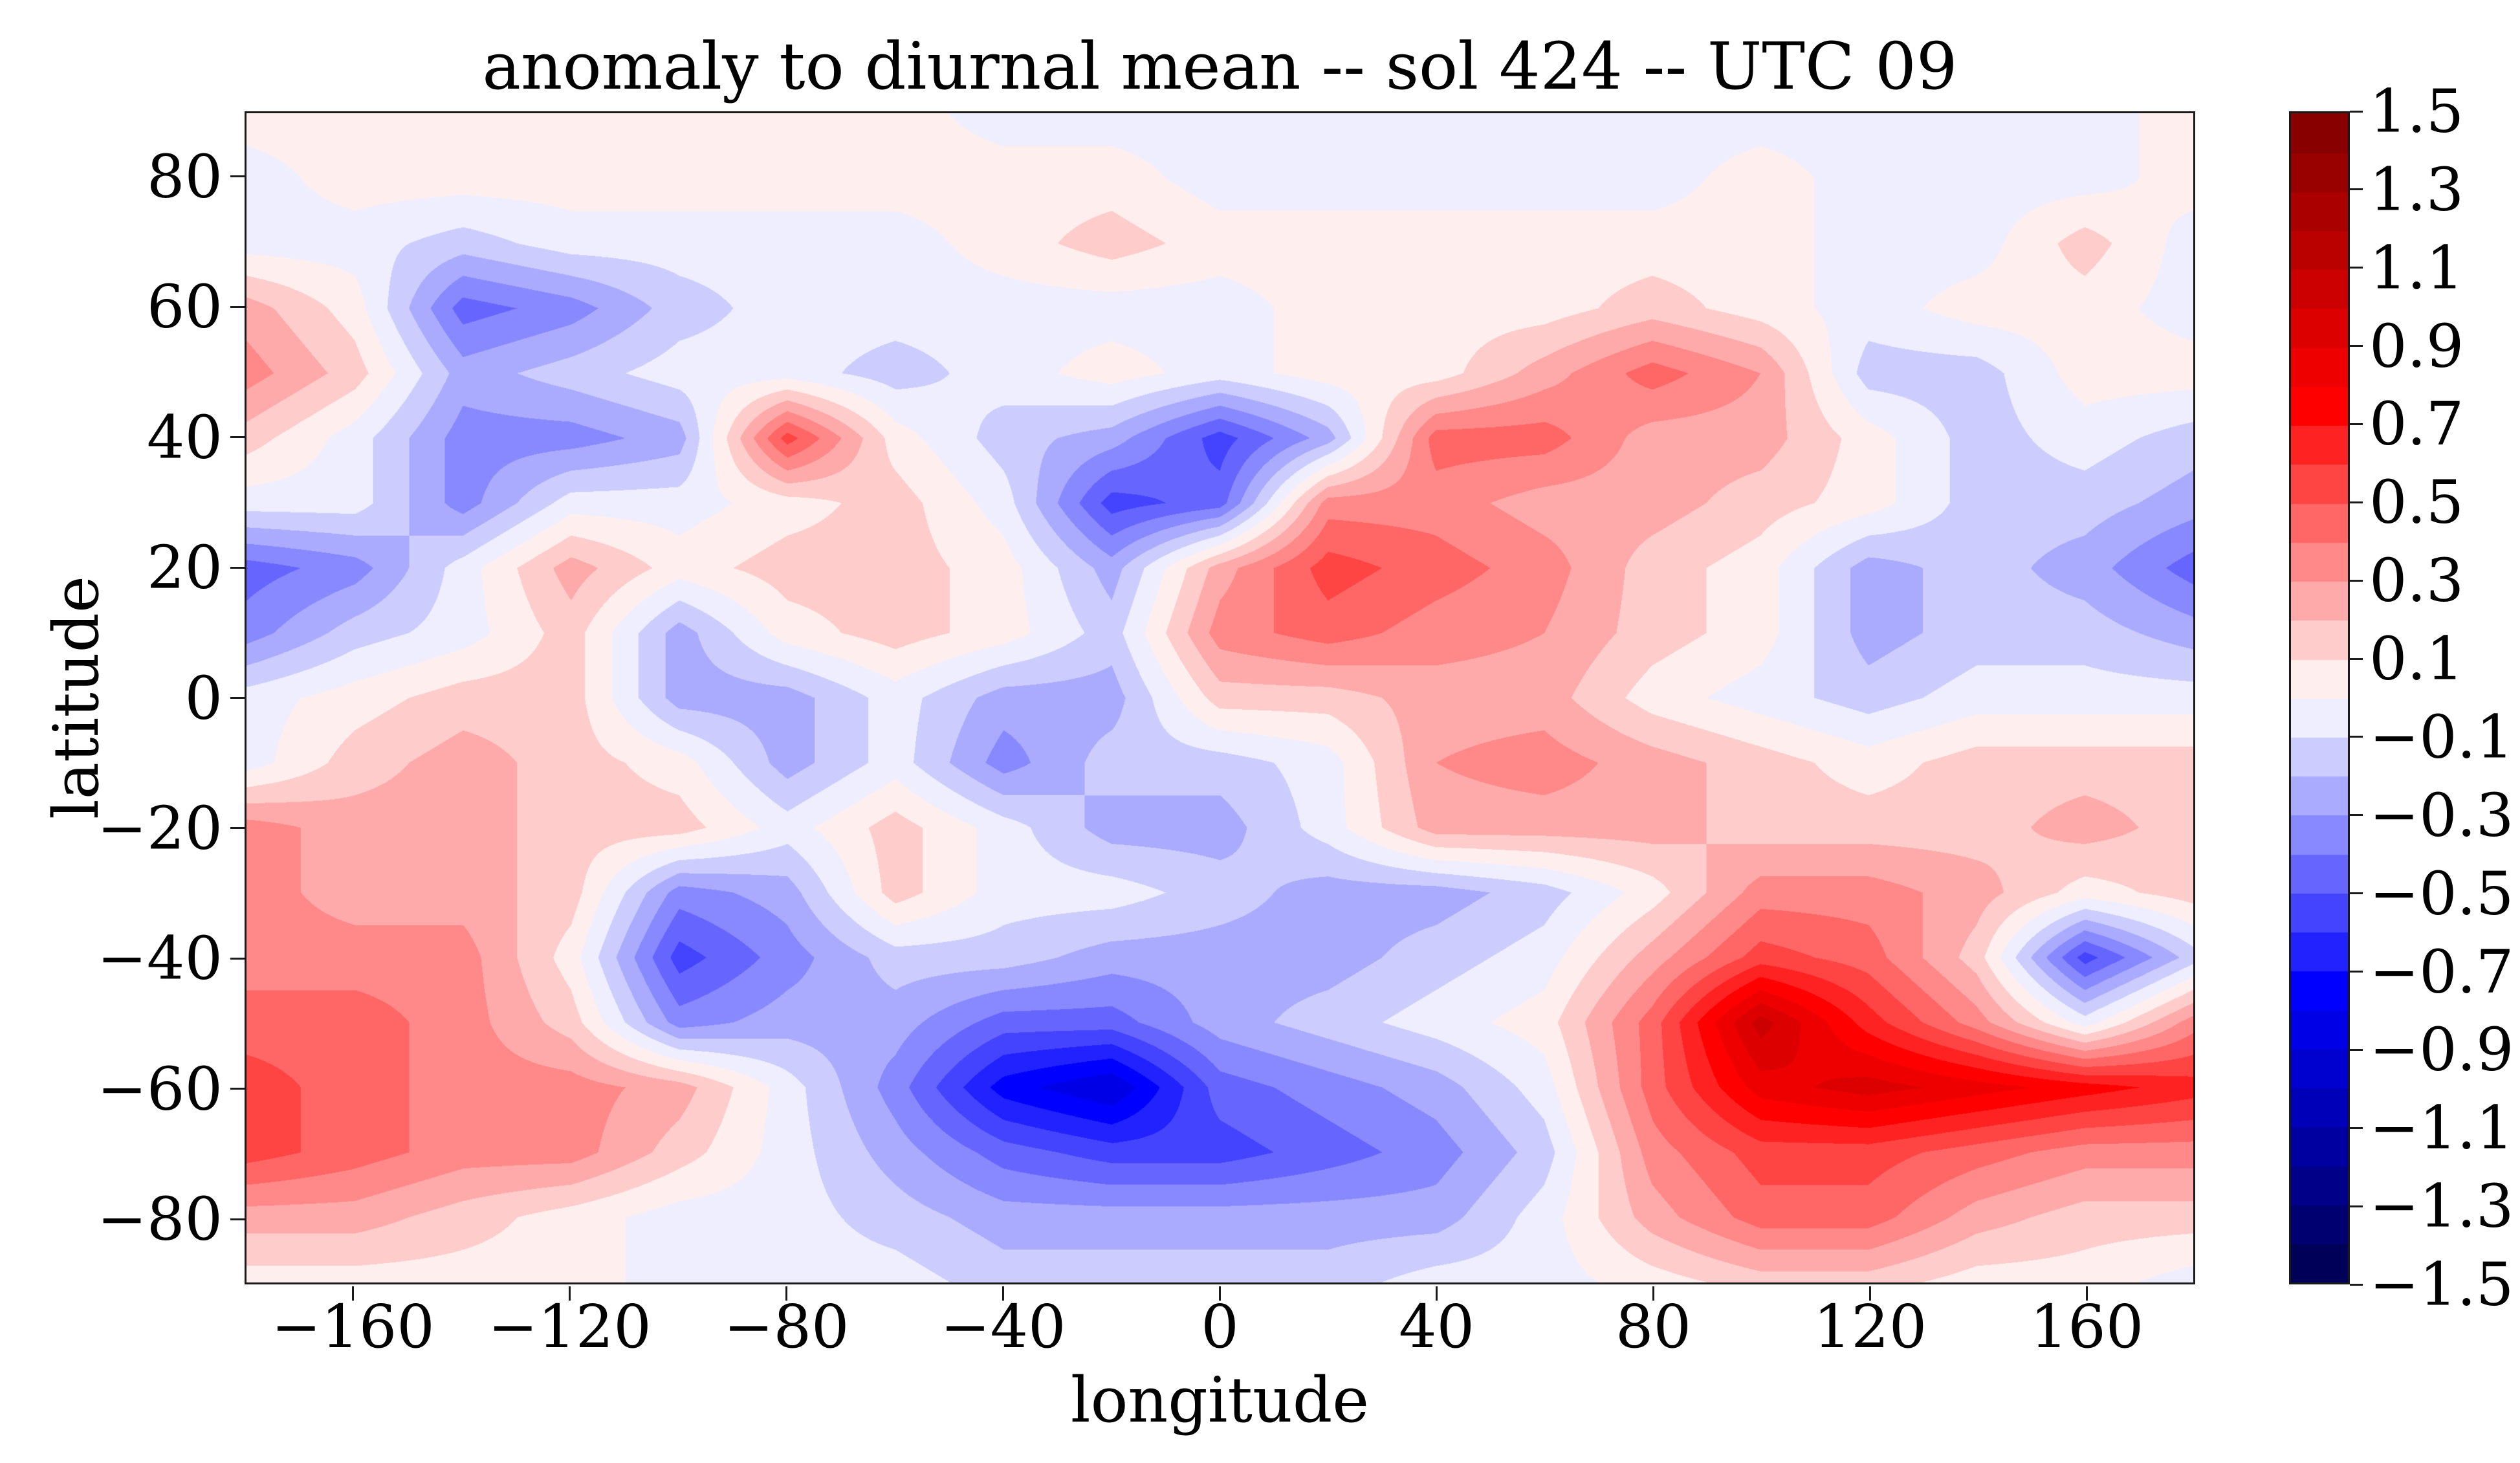 This screenshot has height=1463, width=2520. What do you see at coordinates (2441, 737) in the screenshot?
I see `colorbar-tick-label: −0.1` at bounding box center [2441, 737].